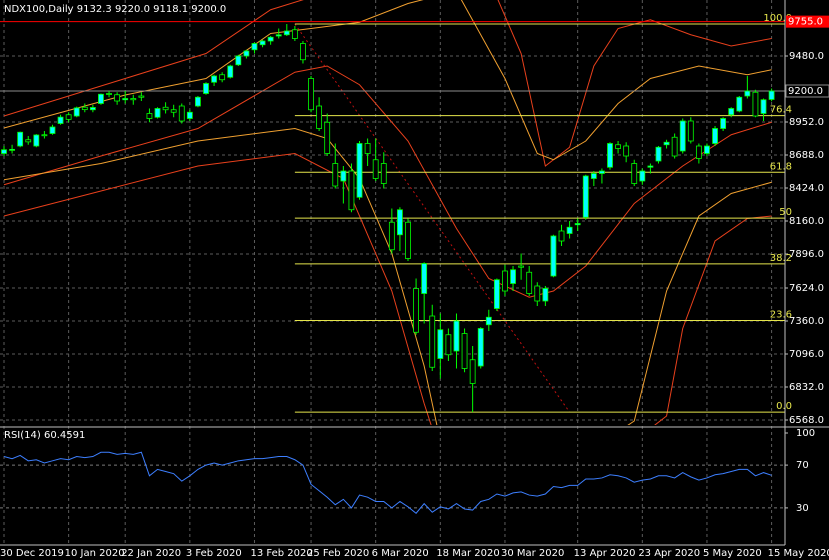 The height and width of the screenshot is (560, 829). What do you see at coordinates (532, 553) in the screenshot?
I see `x-tick-label: 30 Mar 2020` at bounding box center [532, 553].